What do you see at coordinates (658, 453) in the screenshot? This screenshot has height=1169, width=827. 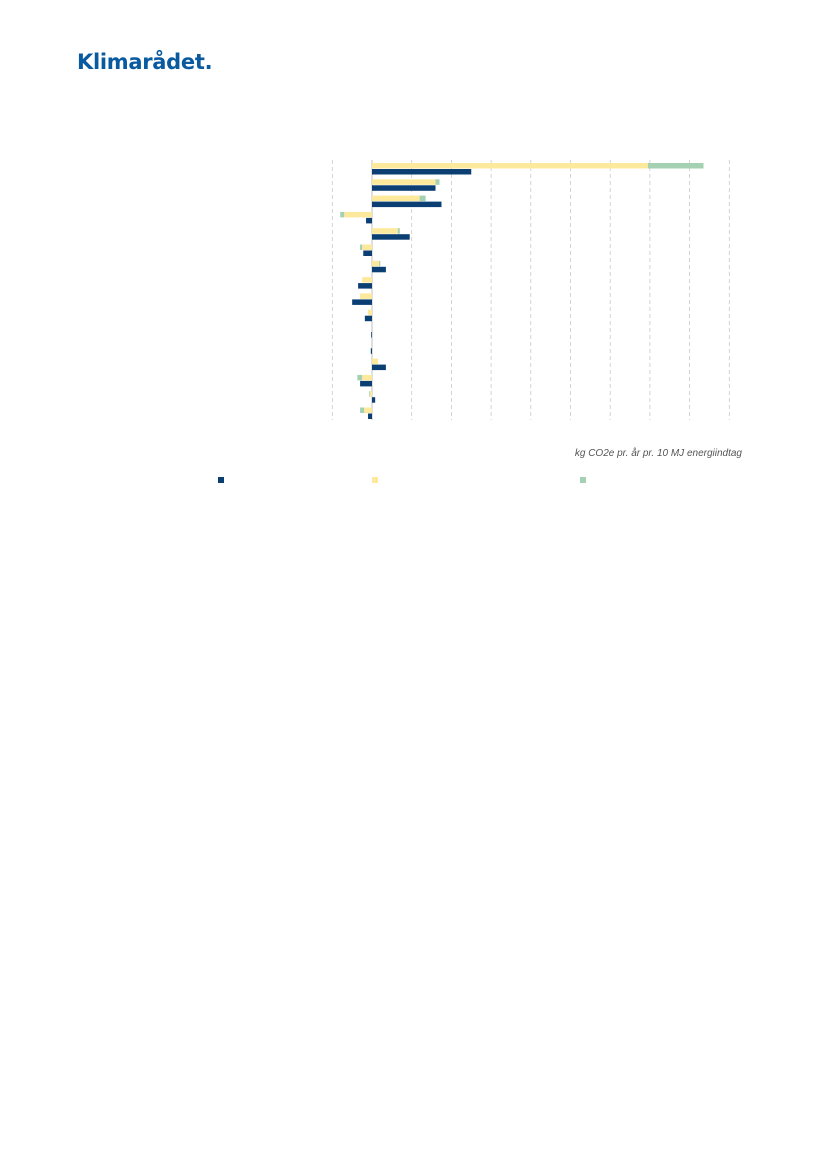 I see `x-axis-label: kg CO2e pr. år pr. 10 MJ energiindtag` at bounding box center [658, 453].